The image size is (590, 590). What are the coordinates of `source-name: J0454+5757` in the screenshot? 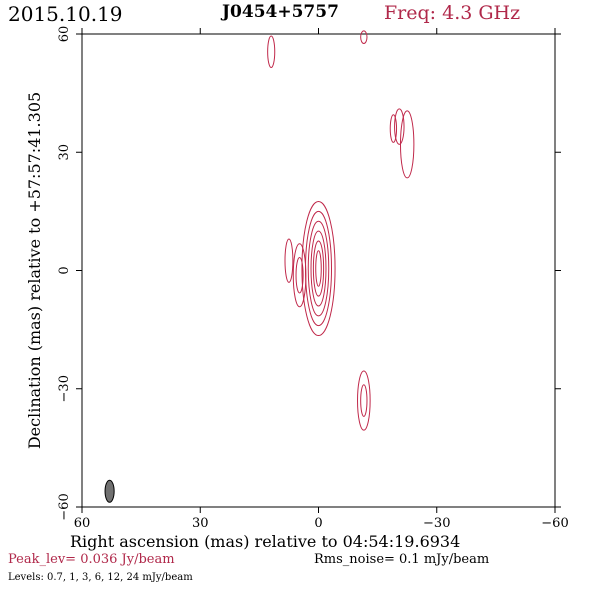 It's located at (280, 12).